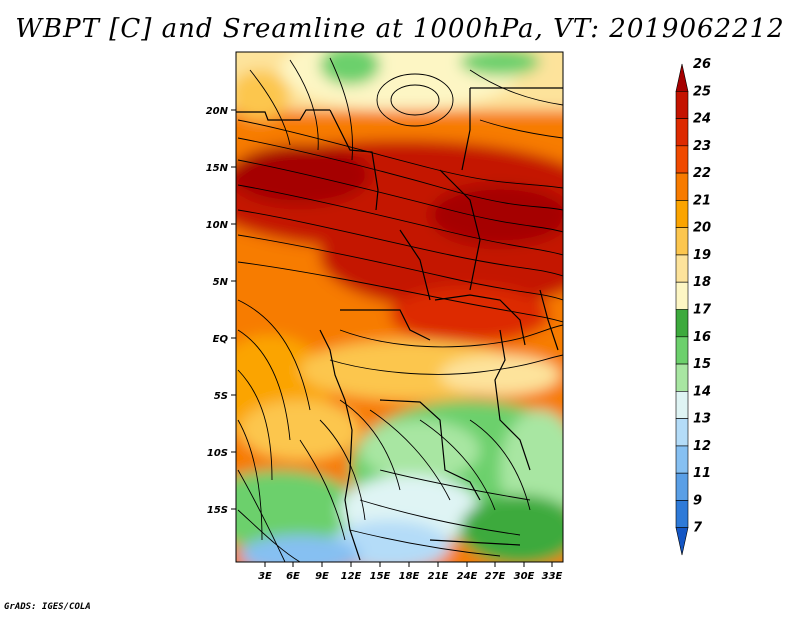  What do you see at coordinates (702, 419) in the screenshot?
I see `colorbar-label: 13` at bounding box center [702, 419].